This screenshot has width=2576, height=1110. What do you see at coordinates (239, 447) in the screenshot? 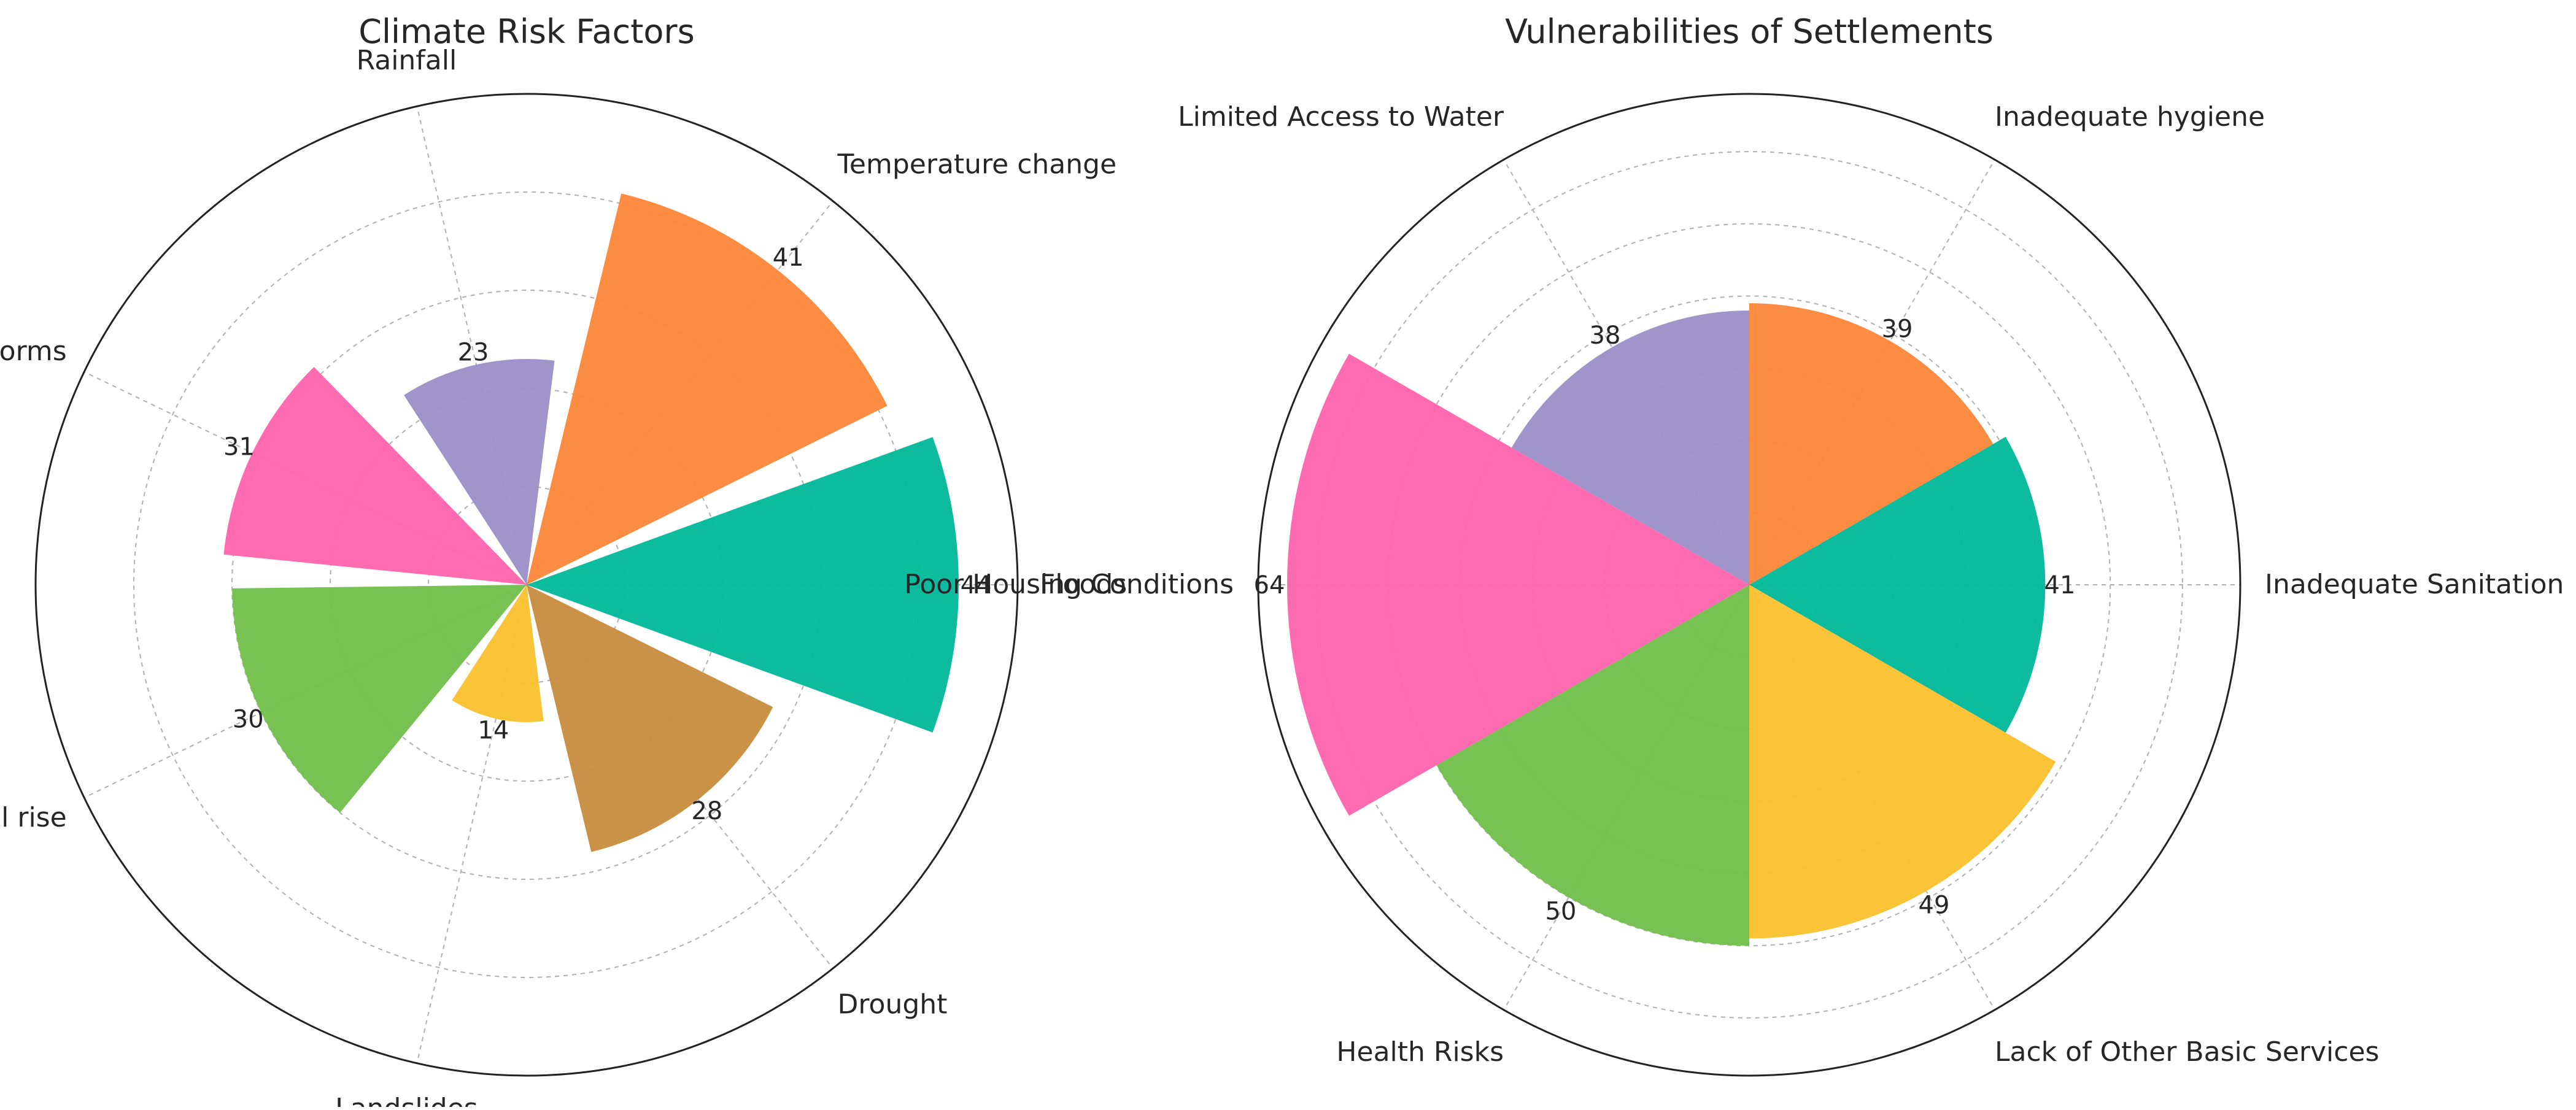
I see `value-label-storms: 31` at bounding box center [239, 447].